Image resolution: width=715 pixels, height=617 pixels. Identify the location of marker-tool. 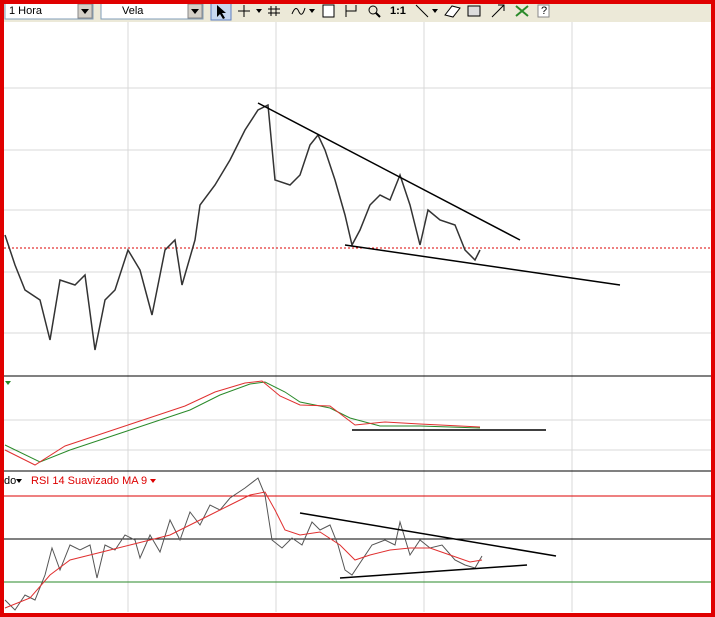
(351, 11).